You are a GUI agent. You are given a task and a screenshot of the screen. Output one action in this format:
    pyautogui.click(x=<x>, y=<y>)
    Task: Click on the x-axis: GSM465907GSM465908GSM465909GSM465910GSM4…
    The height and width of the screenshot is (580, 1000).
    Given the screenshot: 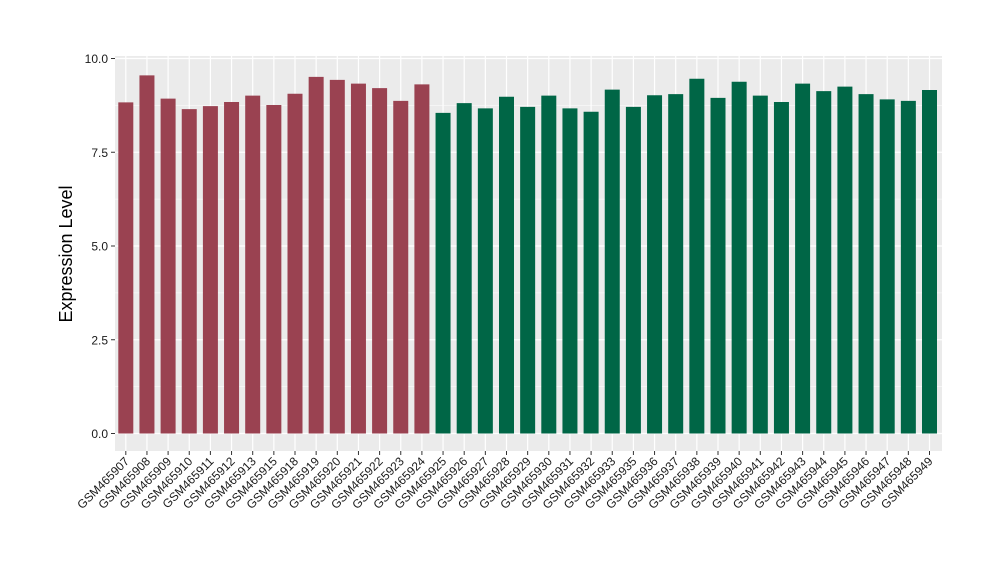 What is the action you would take?
    pyautogui.click(x=505, y=481)
    